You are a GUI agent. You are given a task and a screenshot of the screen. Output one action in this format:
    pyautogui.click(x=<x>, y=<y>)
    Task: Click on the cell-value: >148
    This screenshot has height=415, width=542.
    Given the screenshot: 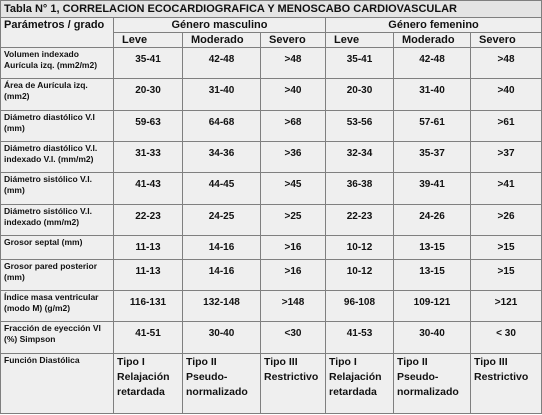 What is the action you would take?
    pyautogui.click(x=293, y=306)
    